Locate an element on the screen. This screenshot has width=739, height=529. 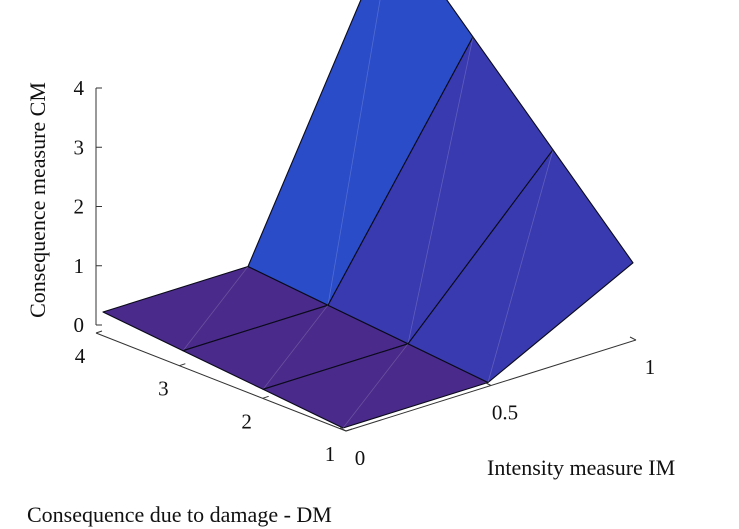
z-axis-label: Consequence measure CM is located at coordinates (37, 200).